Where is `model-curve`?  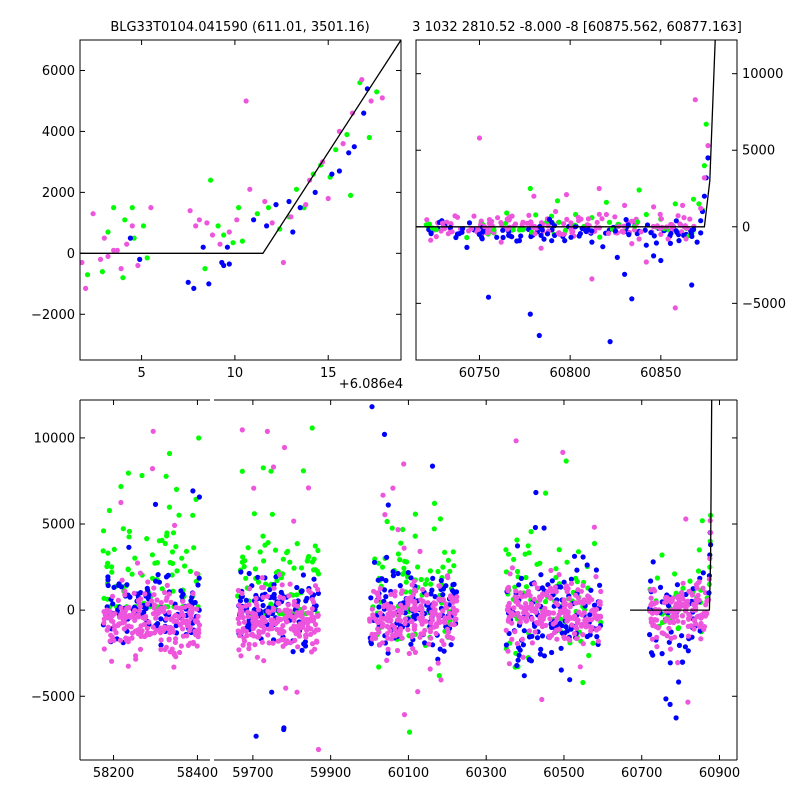 model-curve is located at coordinates (240, 147).